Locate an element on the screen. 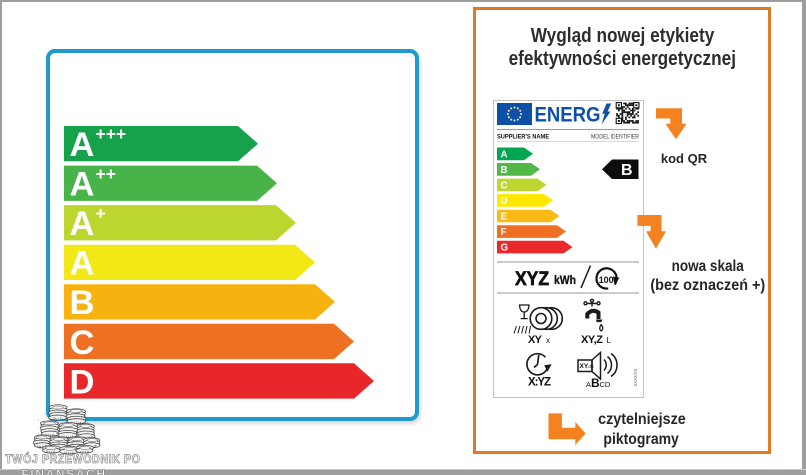  svg-text: E is located at coordinates (504, 217).